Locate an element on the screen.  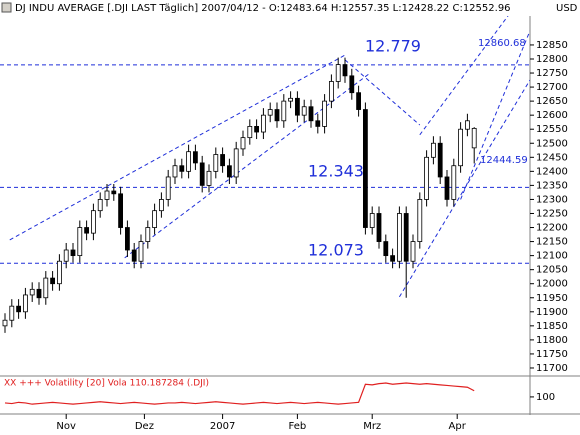
x-tick-label: Mrz is located at coordinates (372, 426).